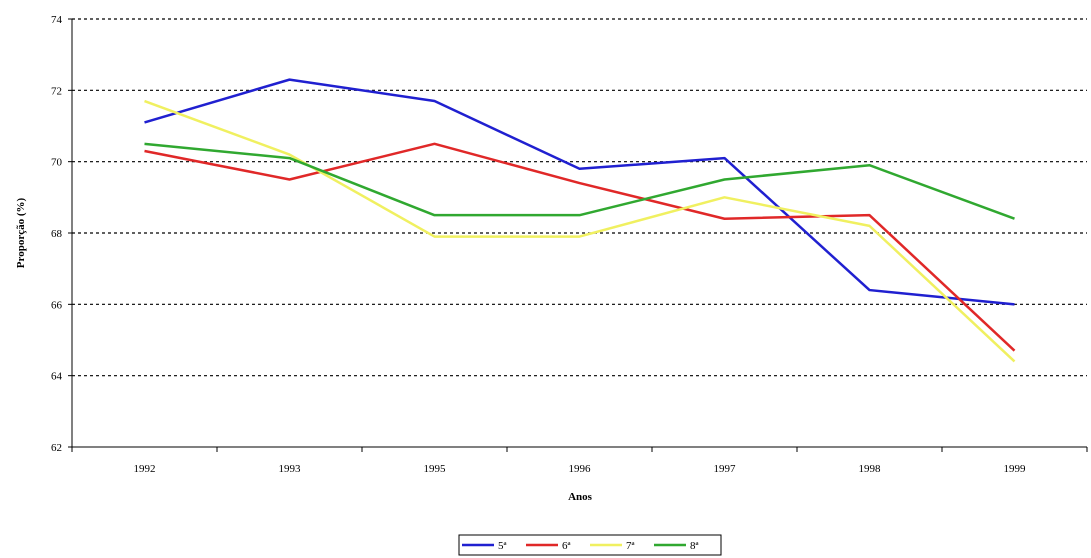 The image size is (1091, 558). Describe the element at coordinates (56, 91) in the screenshot. I see `y-tick-label: 72` at that location.